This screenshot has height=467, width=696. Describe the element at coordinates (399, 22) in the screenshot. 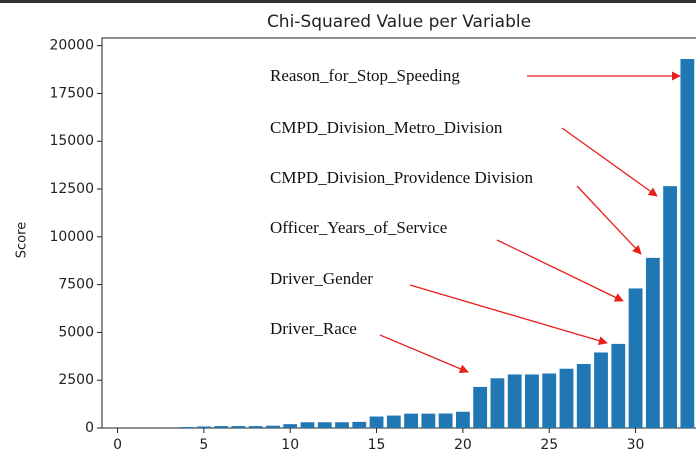

I see `chart-title: Chi-Squared Value per Variable` at that location.